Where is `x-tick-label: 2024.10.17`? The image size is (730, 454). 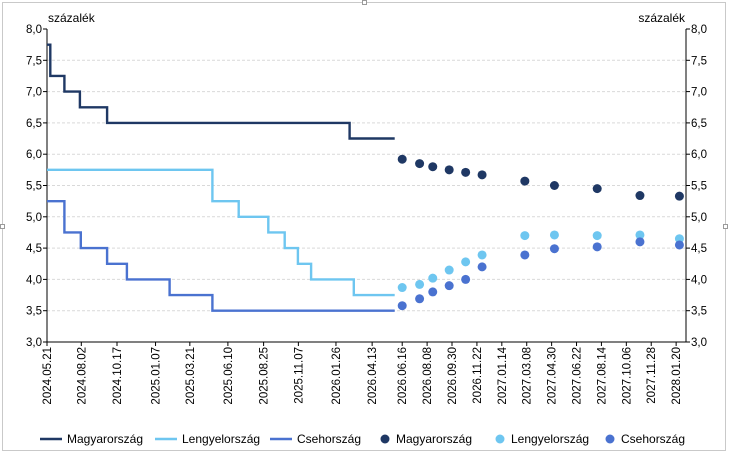 x-tick-label: 2024.10.17 is located at coordinates (118, 376).